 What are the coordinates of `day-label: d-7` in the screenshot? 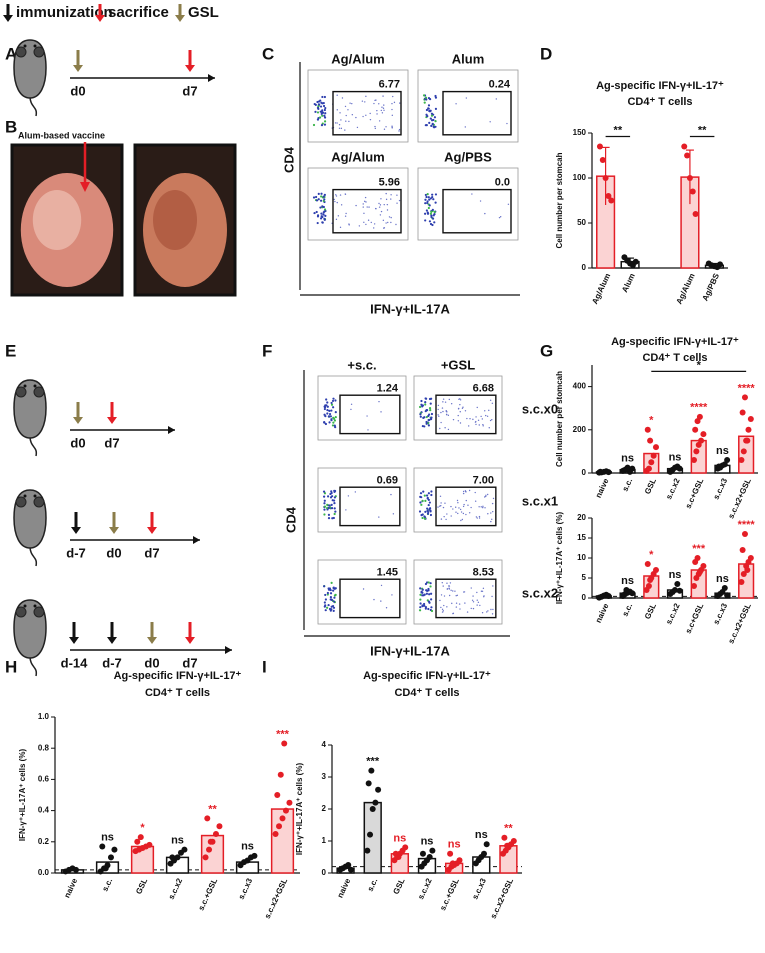 It's located at (76, 552).